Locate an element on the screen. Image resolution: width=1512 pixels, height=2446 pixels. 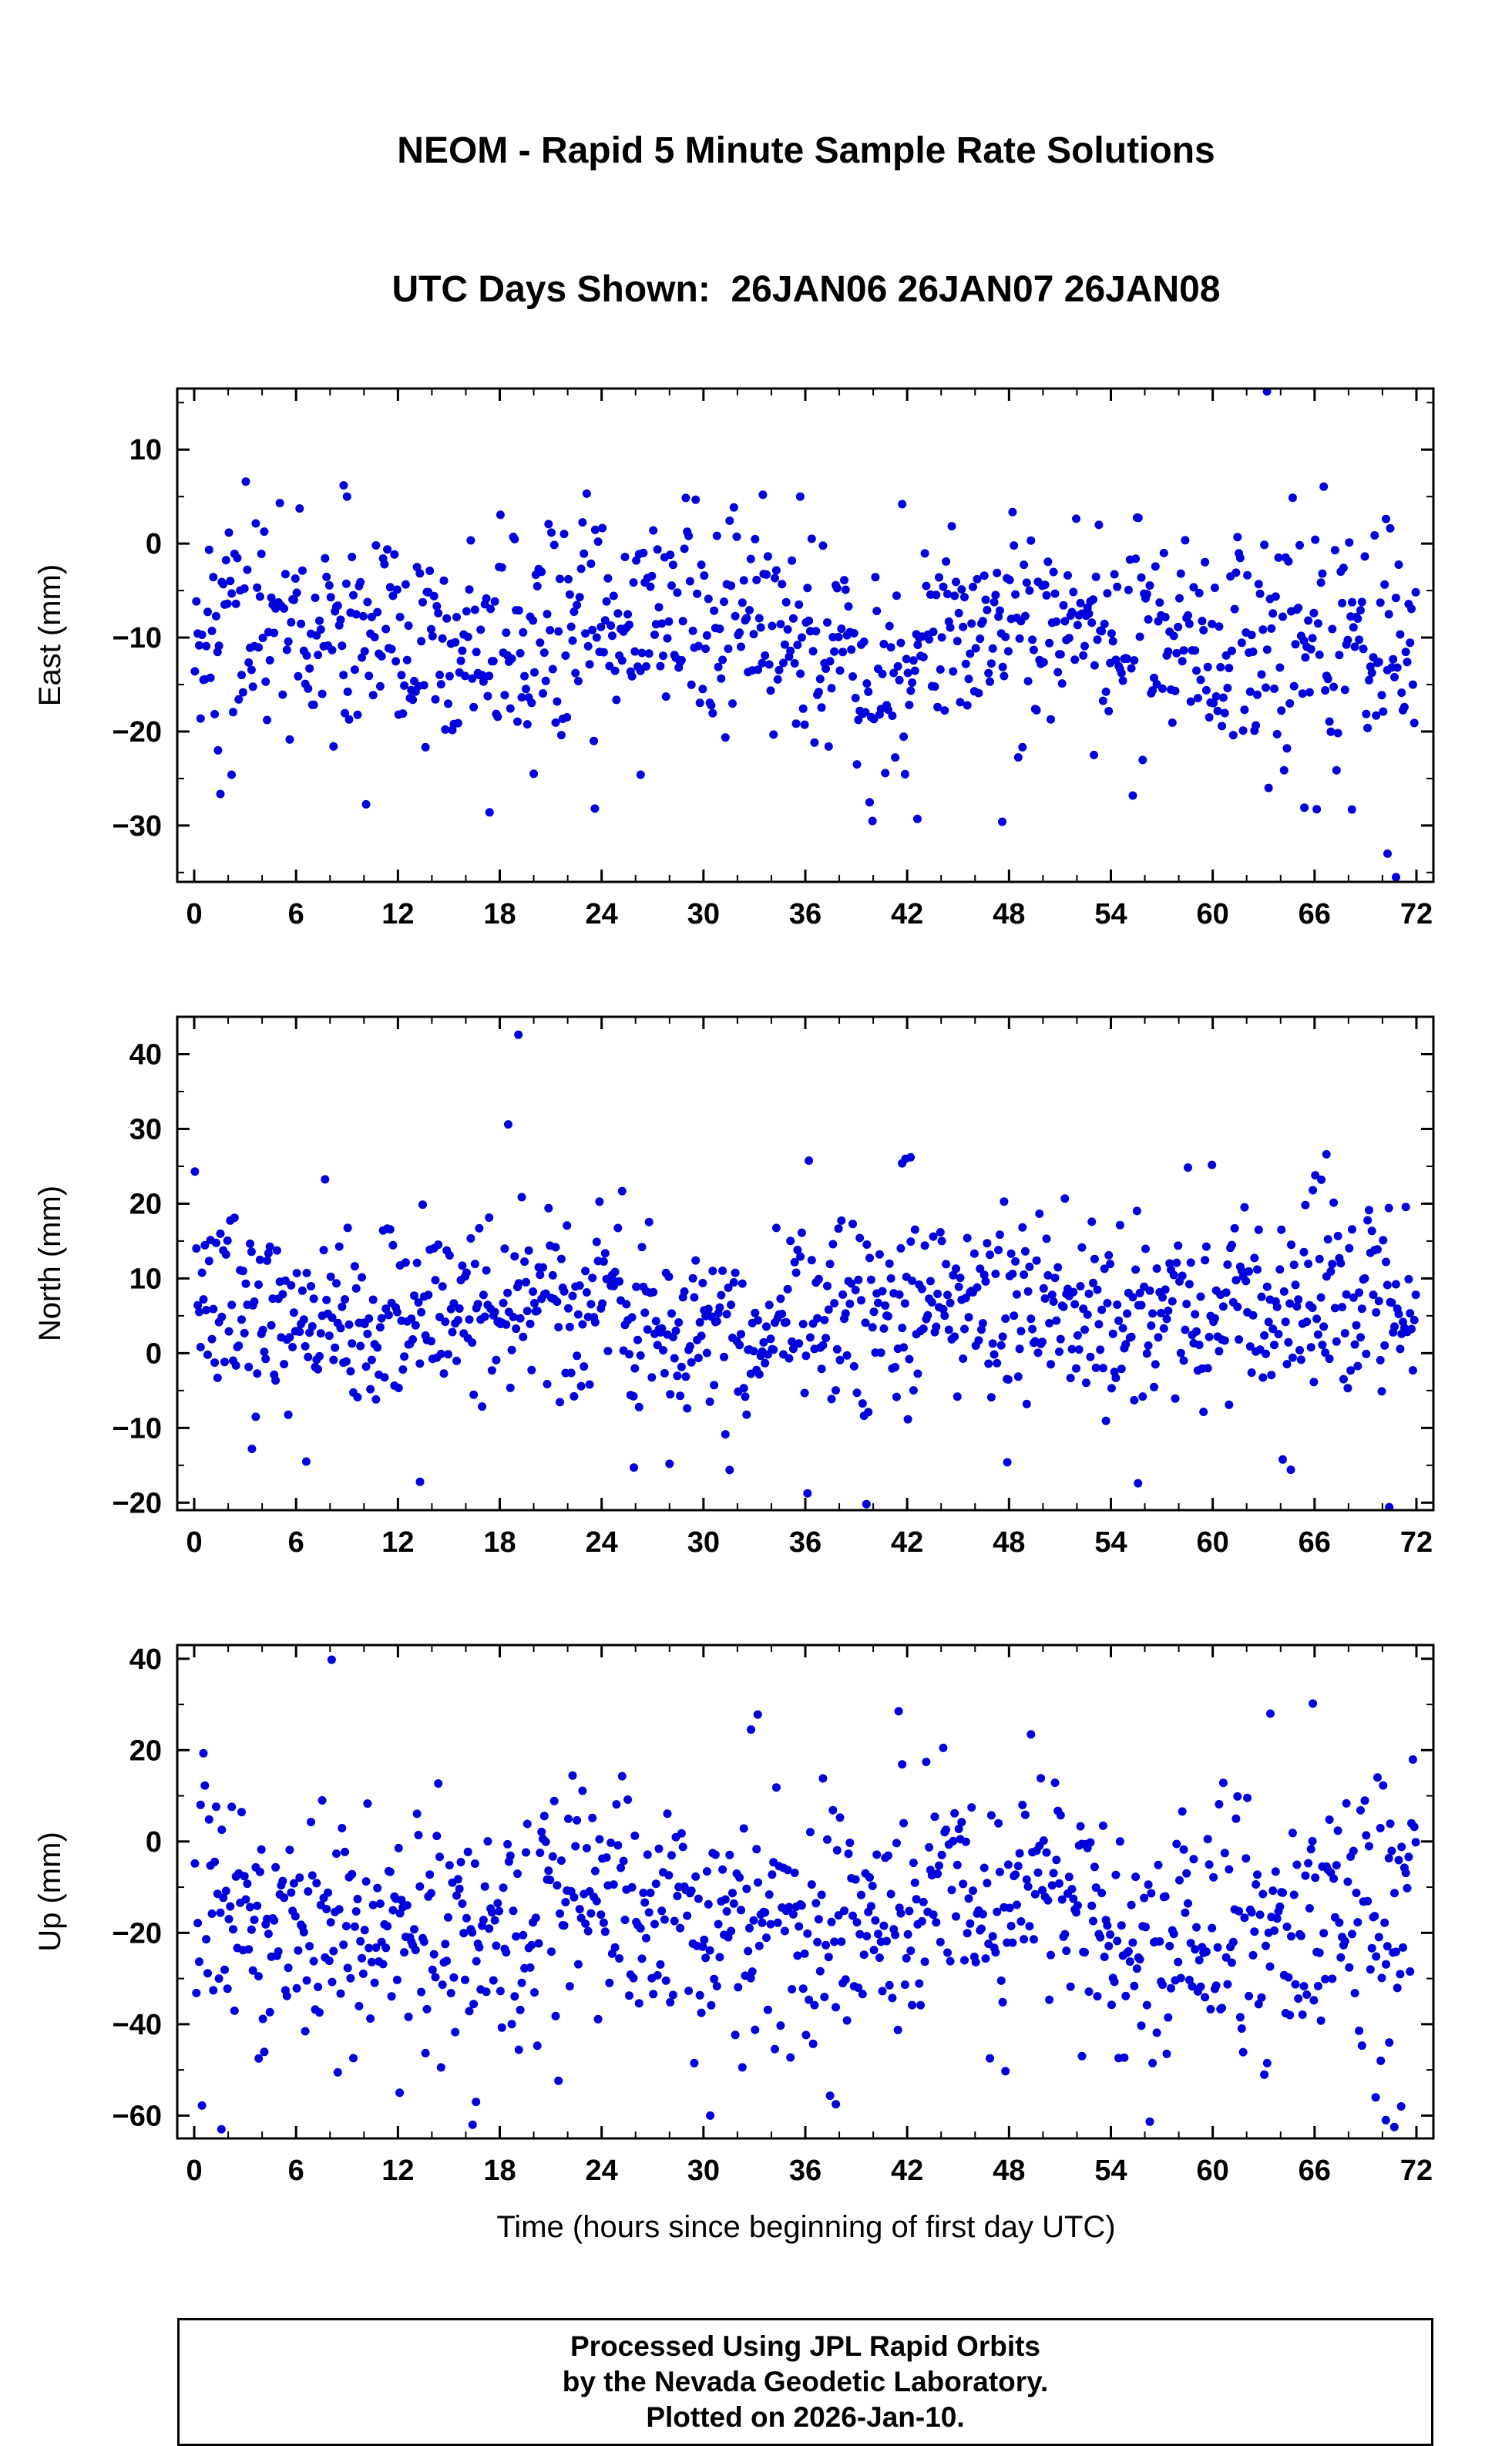
x-tick-label: 66 is located at coordinates (1315, 2171).